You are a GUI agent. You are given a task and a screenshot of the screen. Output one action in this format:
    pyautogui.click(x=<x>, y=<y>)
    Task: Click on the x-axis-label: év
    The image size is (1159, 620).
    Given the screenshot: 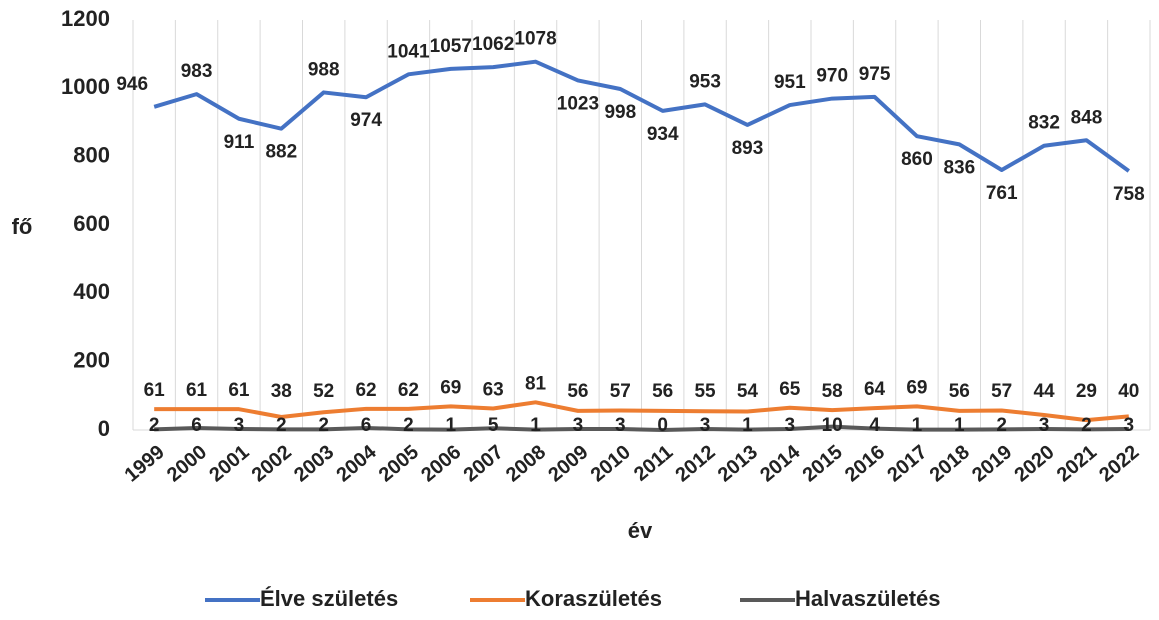 What is the action you would take?
    pyautogui.click(x=640, y=530)
    